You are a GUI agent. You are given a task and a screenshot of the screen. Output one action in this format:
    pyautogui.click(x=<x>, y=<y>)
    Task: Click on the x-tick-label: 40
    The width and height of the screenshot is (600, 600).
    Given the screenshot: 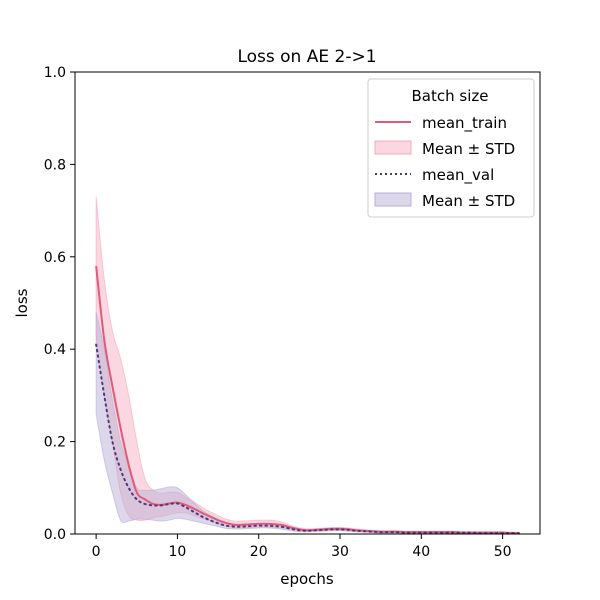 What is the action you would take?
    pyautogui.click(x=421, y=552)
    